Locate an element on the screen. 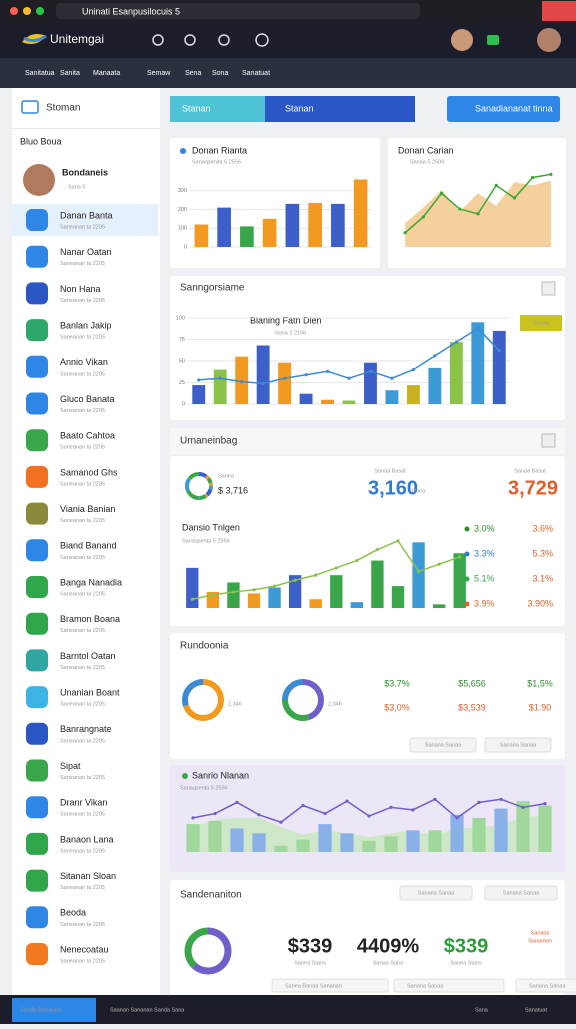 Image resolution: width=576 pixels, height=1029 pixels. card-subtitle: Sanaa 5 2506 is located at coordinates (427, 162).